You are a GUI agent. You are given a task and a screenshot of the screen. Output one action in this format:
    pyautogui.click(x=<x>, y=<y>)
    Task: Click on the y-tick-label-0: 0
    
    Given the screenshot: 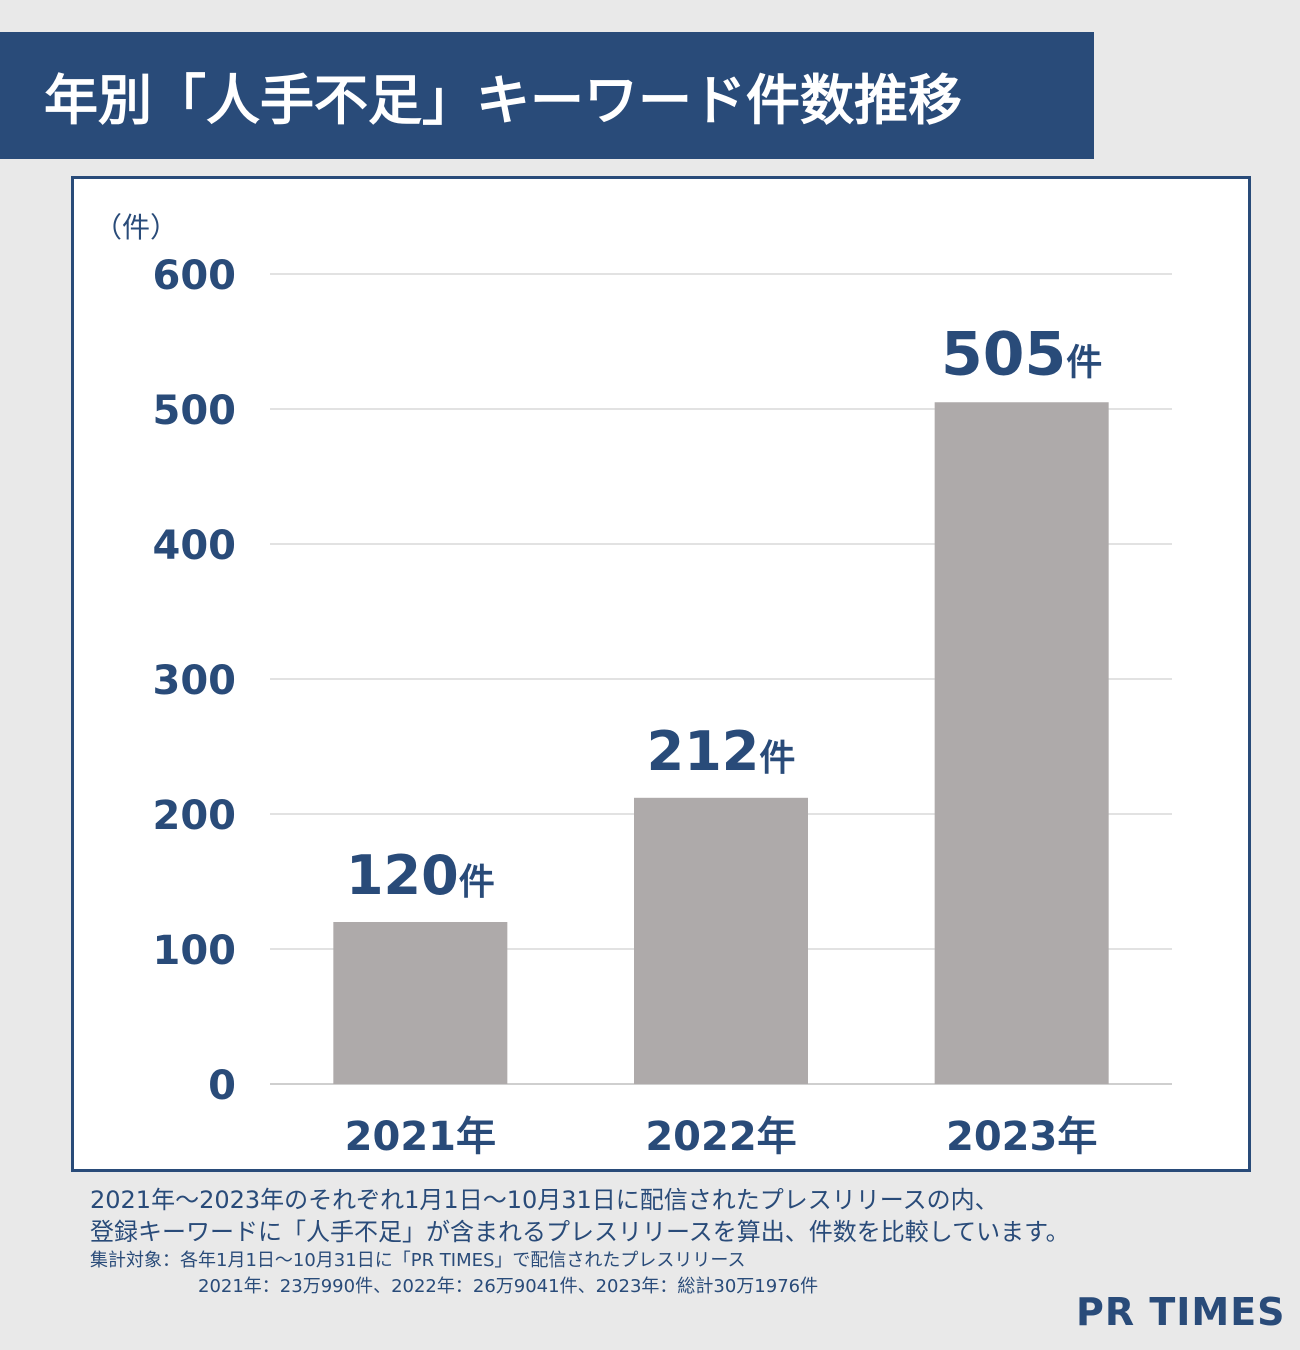 What is the action you would take?
    pyautogui.click(x=222, y=1086)
    